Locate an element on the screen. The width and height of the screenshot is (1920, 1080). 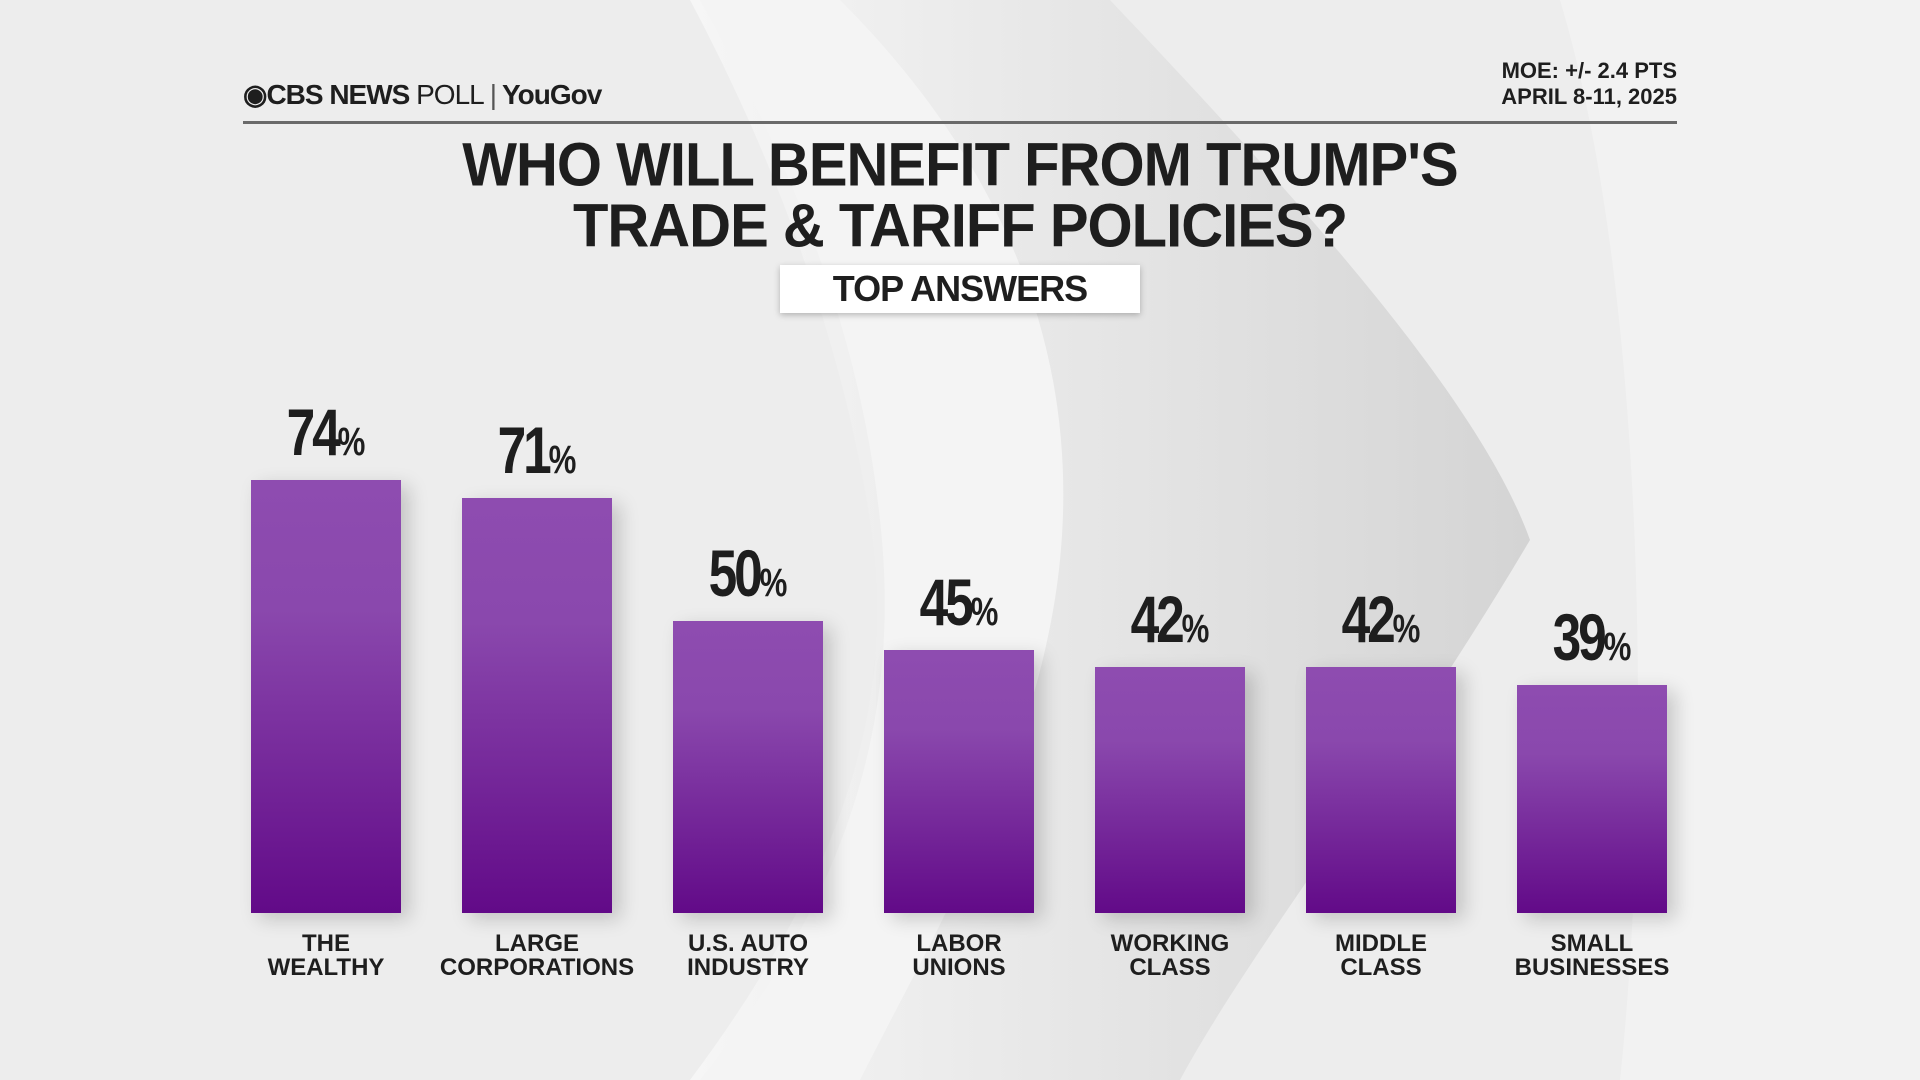
category-label-line: BUSINESSES is located at coordinates (1592, 967).